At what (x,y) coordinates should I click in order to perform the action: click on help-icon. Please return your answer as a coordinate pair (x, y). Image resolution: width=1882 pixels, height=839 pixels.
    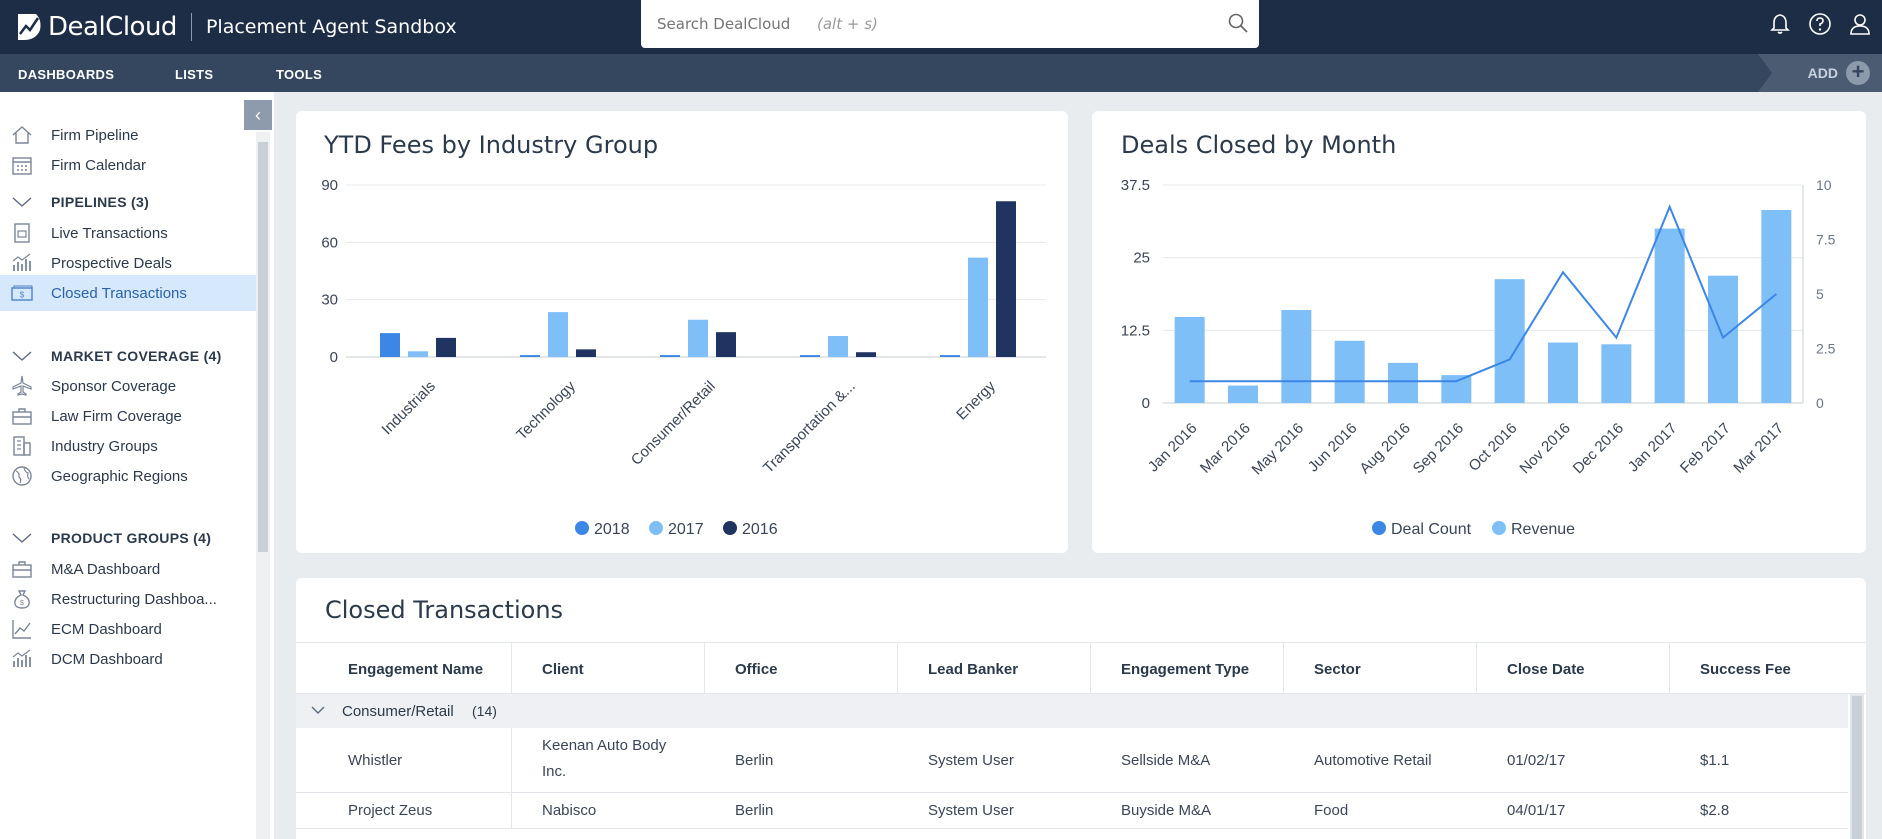
    Looking at the image, I should click on (1820, 24).